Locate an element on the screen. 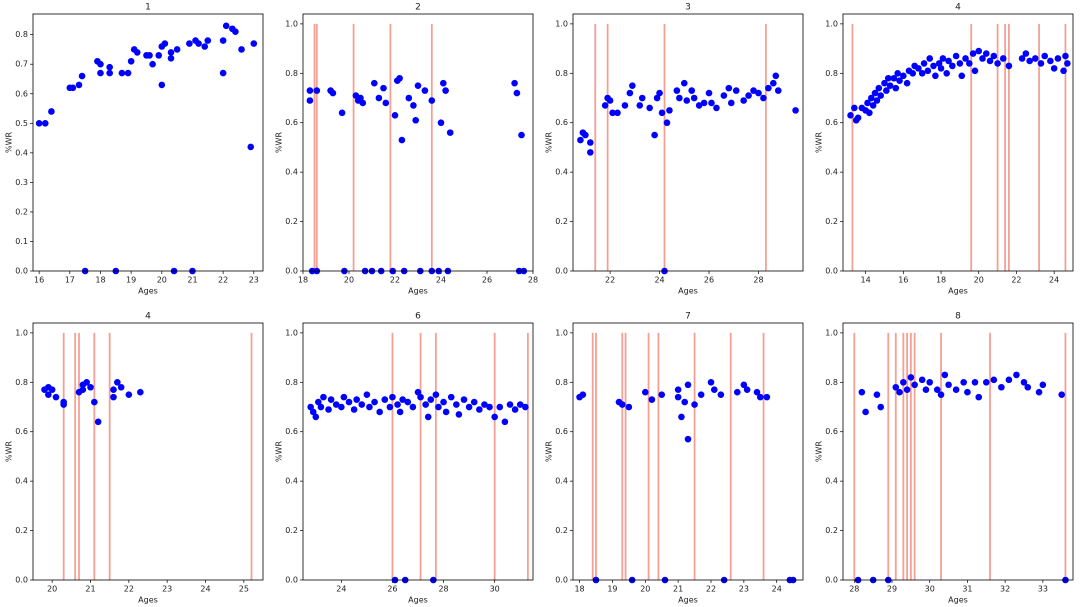 This screenshot has width=1084, height=607. x-tick-label: 17 is located at coordinates (70, 280).